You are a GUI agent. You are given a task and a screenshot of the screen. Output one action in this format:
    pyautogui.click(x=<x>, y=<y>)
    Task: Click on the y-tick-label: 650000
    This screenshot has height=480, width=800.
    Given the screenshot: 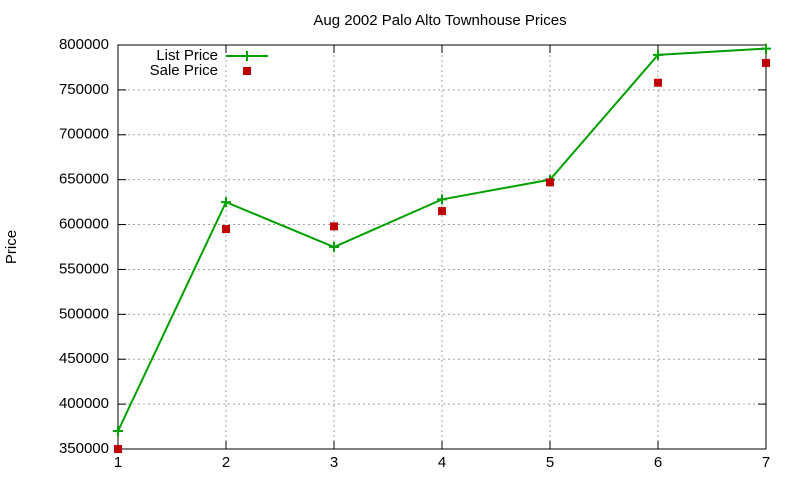 What is the action you would take?
    pyautogui.click(x=84, y=179)
    